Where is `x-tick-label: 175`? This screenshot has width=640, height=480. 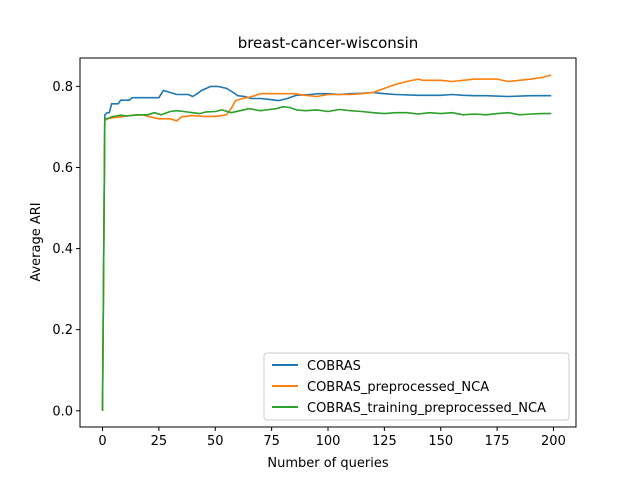
x-tick-label: 175 is located at coordinates (497, 441).